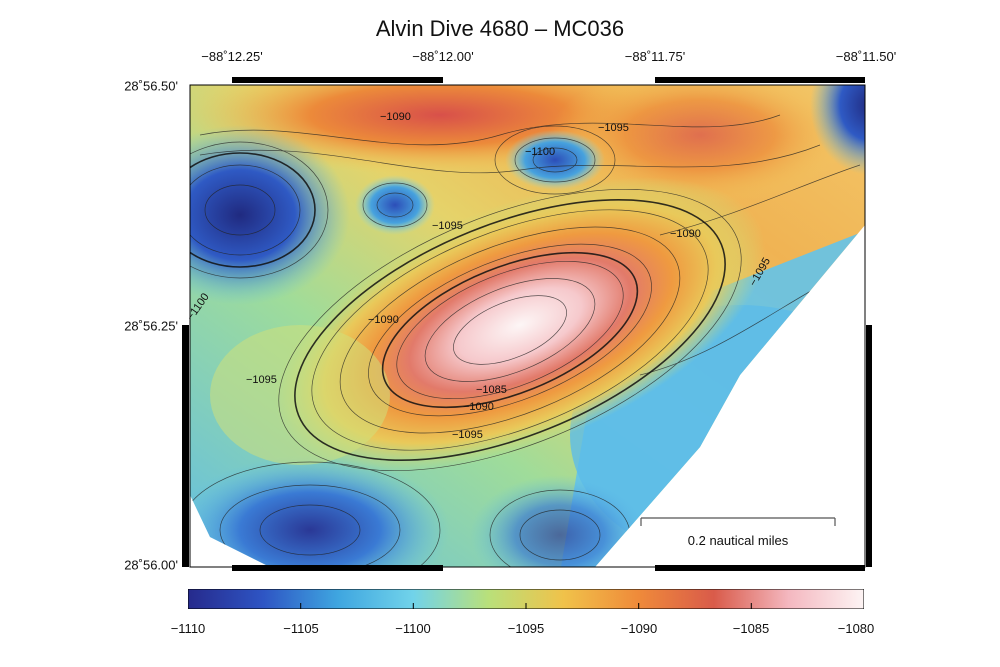 Image resolution: width=1000 pixels, height=667 pixels. What do you see at coordinates (655, 56) in the screenshot?
I see `lon-tick-label: −88˚11.75'` at bounding box center [655, 56].